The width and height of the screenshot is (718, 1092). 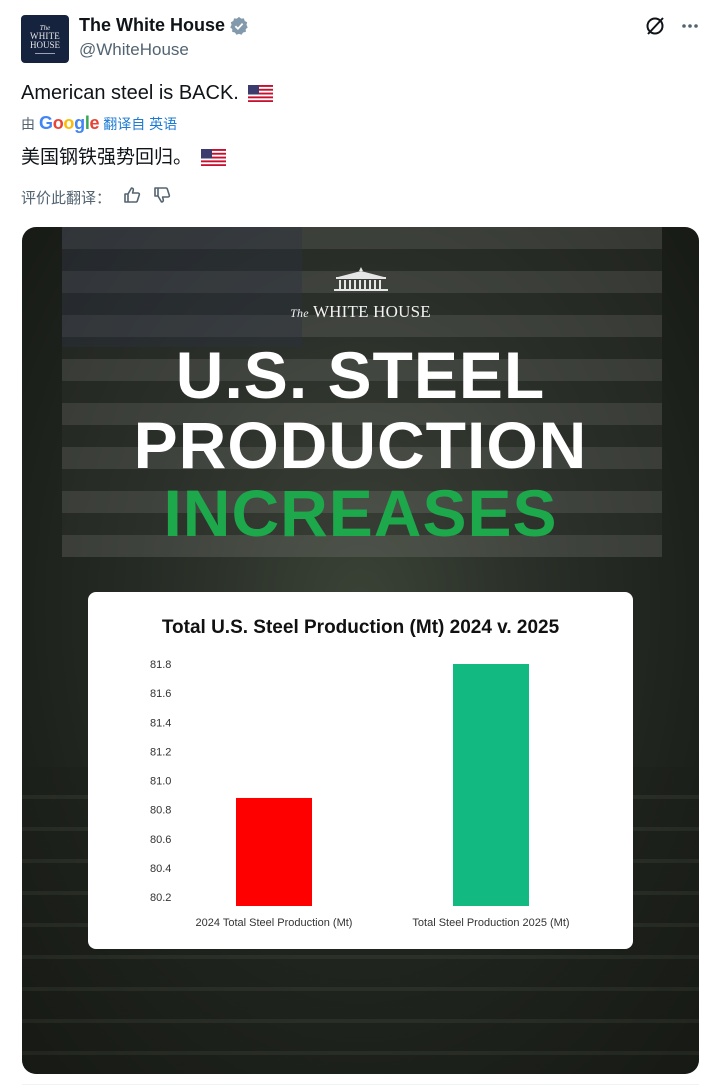 What do you see at coordinates (360, 293) in the screenshot?
I see `white-house-logo: The WHITE HOUSE` at bounding box center [360, 293].